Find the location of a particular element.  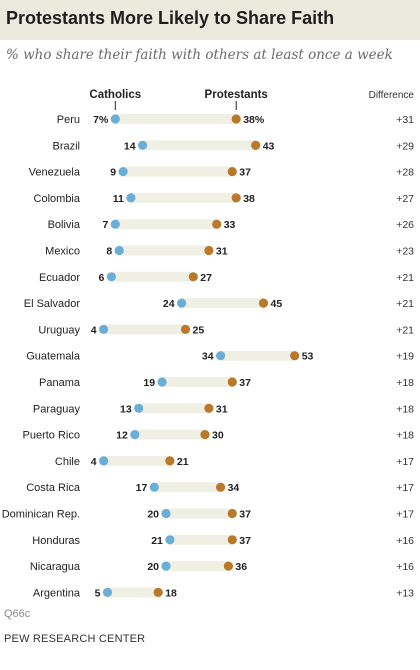

protestants-value-label: 45 is located at coordinates (277, 304).